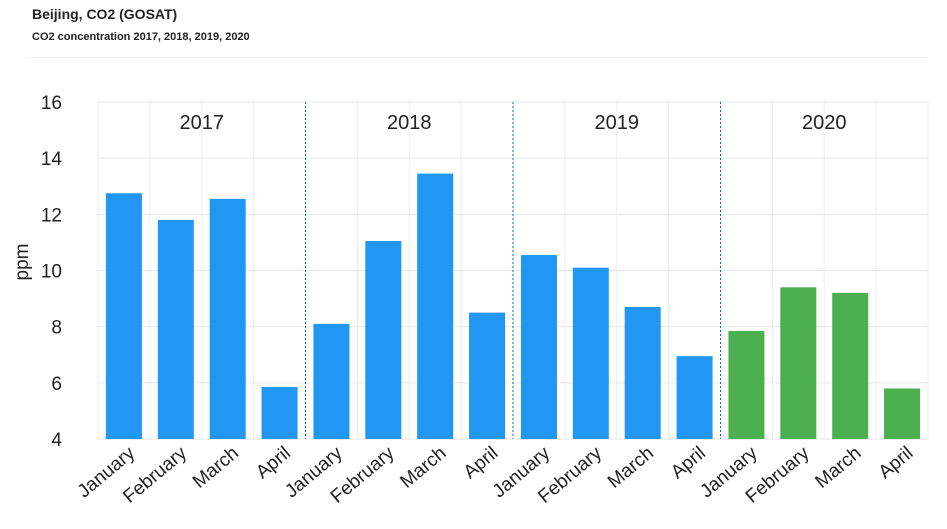  Describe the element at coordinates (202, 123) in the screenshot. I see `year-group-label: 2017` at that location.